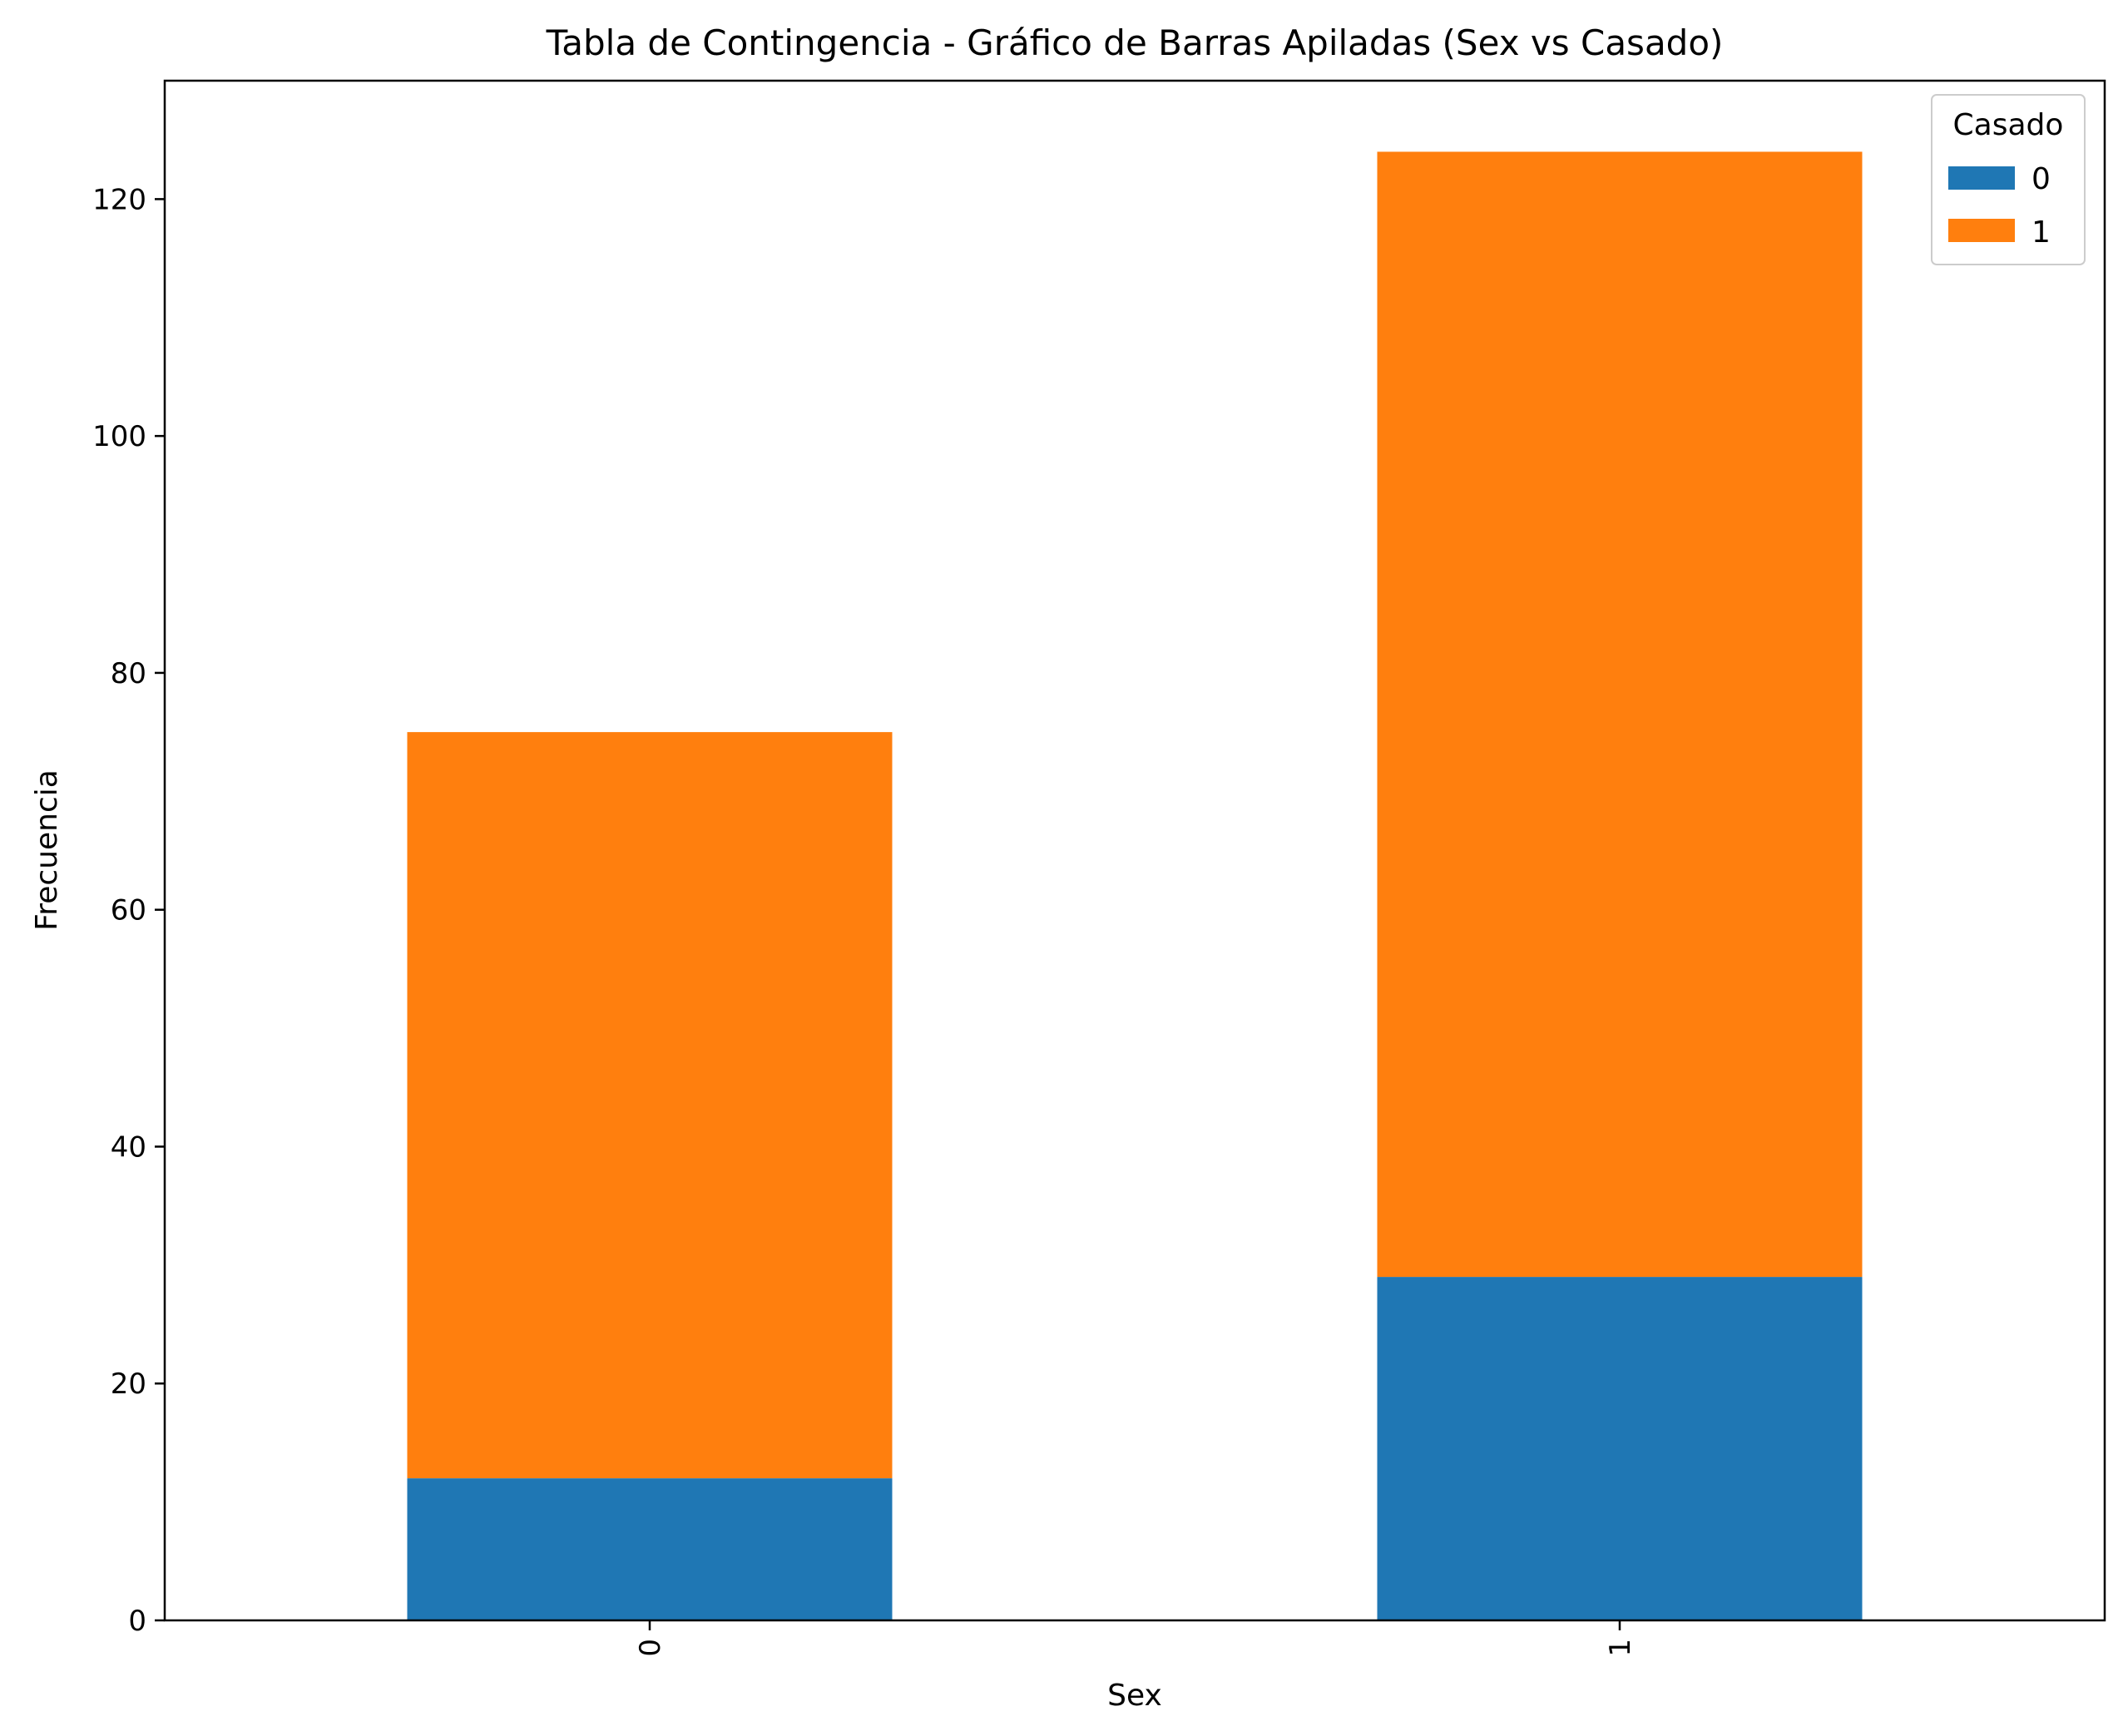 This screenshot has width=2123, height=1736. What do you see at coordinates (2041, 232) in the screenshot?
I see `legend-label-1: 1` at bounding box center [2041, 232].